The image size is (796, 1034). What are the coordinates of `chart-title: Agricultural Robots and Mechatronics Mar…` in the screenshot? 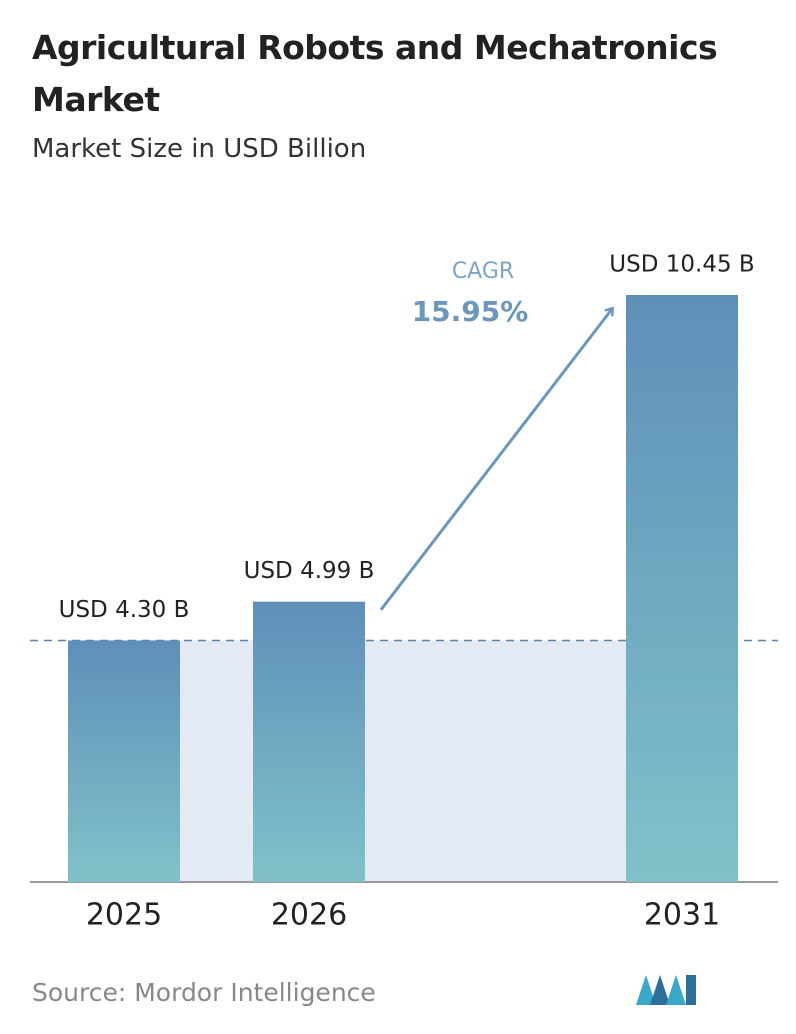 It's located at (375, 73).